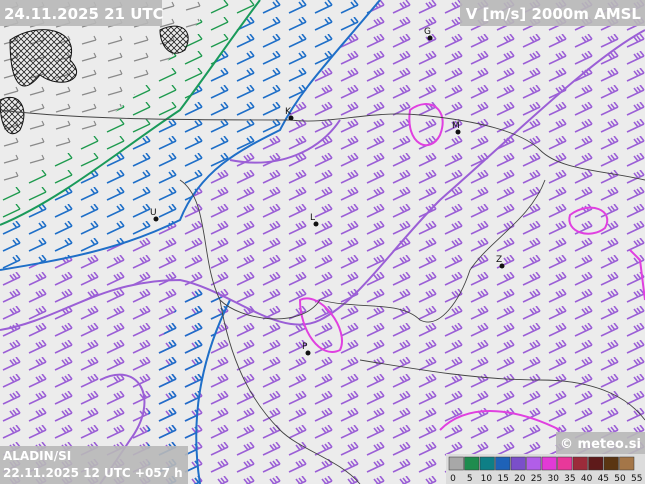 This screenshot has height=484, width=645. I want to click on legend-label: 15, so click(502, 479).